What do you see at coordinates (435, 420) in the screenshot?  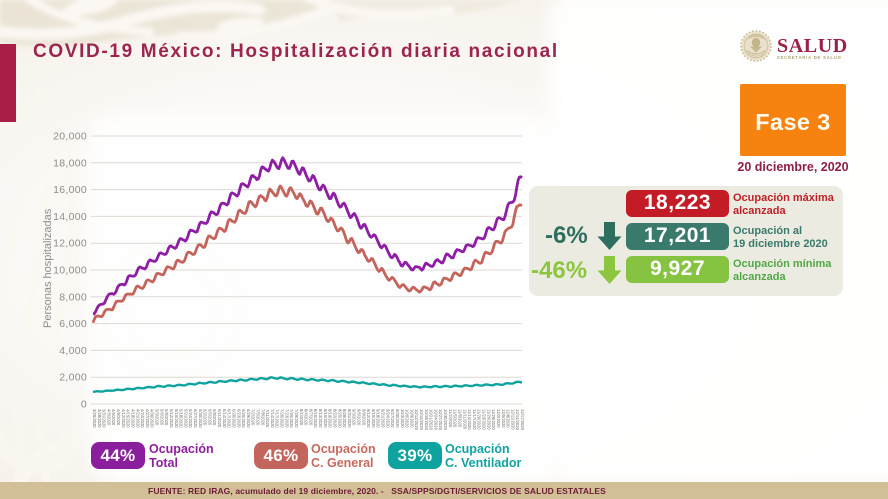 I see `svg-text: 10/24/2020` at bounding box center [435, 420].